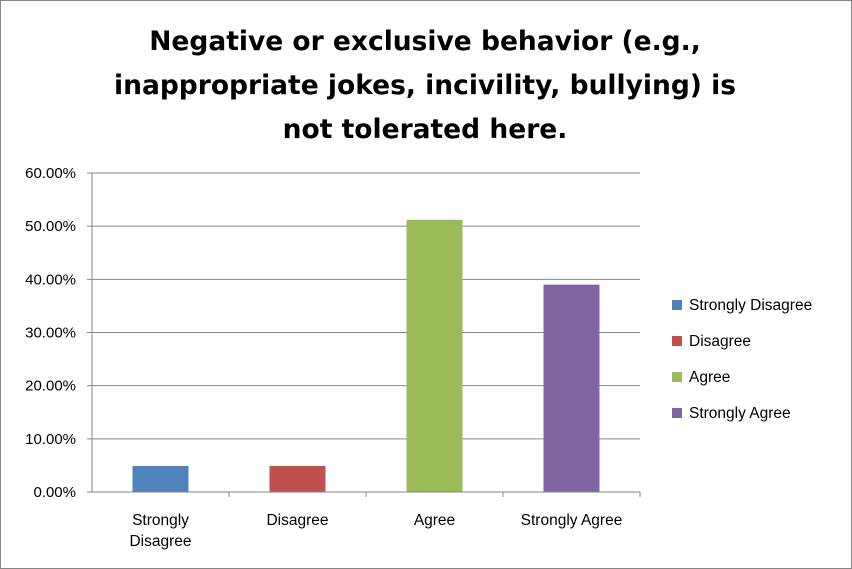  What do you see at coordinates (50, 226) in the screenshot?
I see `y-tick-label: 50.00%` at bounding box center [50, 226].